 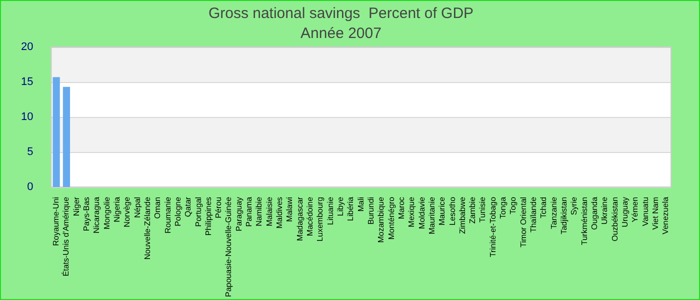 What do you see at coordinates (27, 82) in the screenshot?
I see `y-tick-label: 15` at bounding box center [27, 82].